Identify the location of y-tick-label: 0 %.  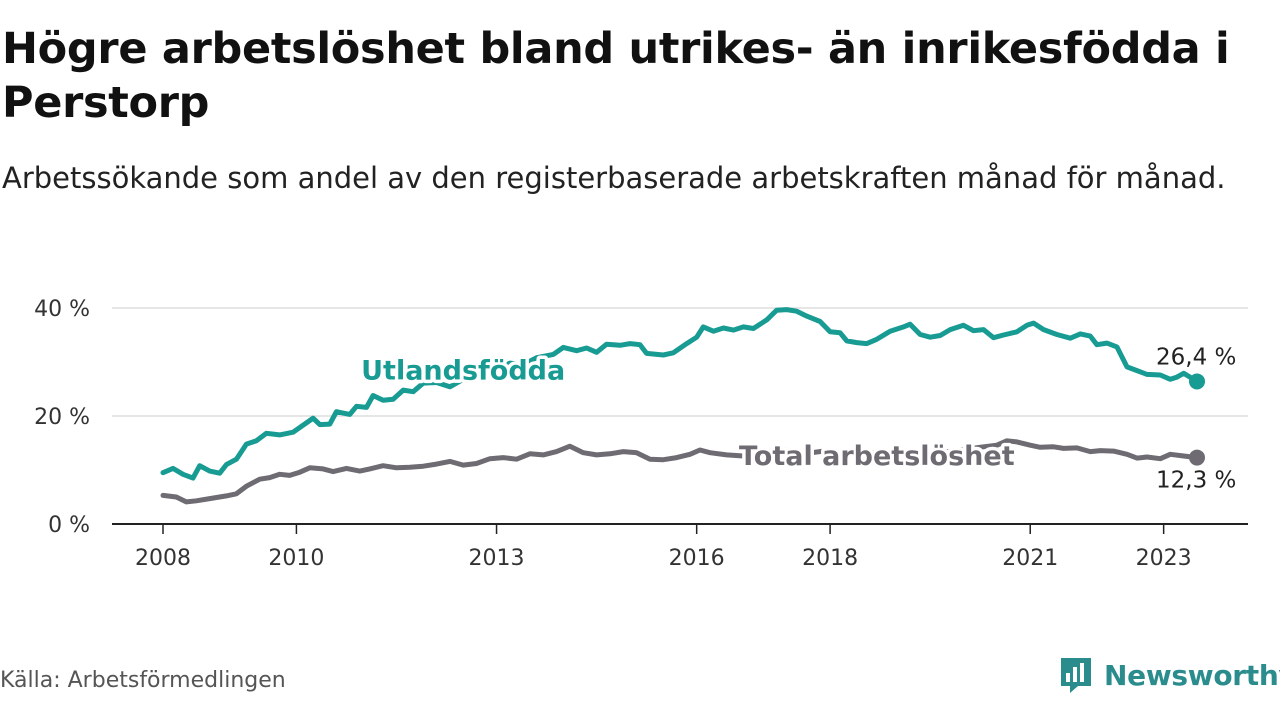
(69, 525).